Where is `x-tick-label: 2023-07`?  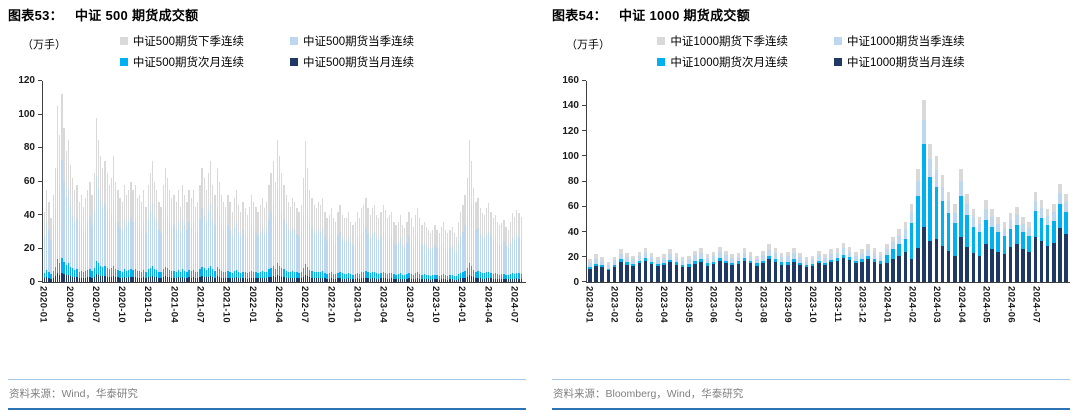
x-tick-label: 2023-07 is located at coordinates (409, 304).